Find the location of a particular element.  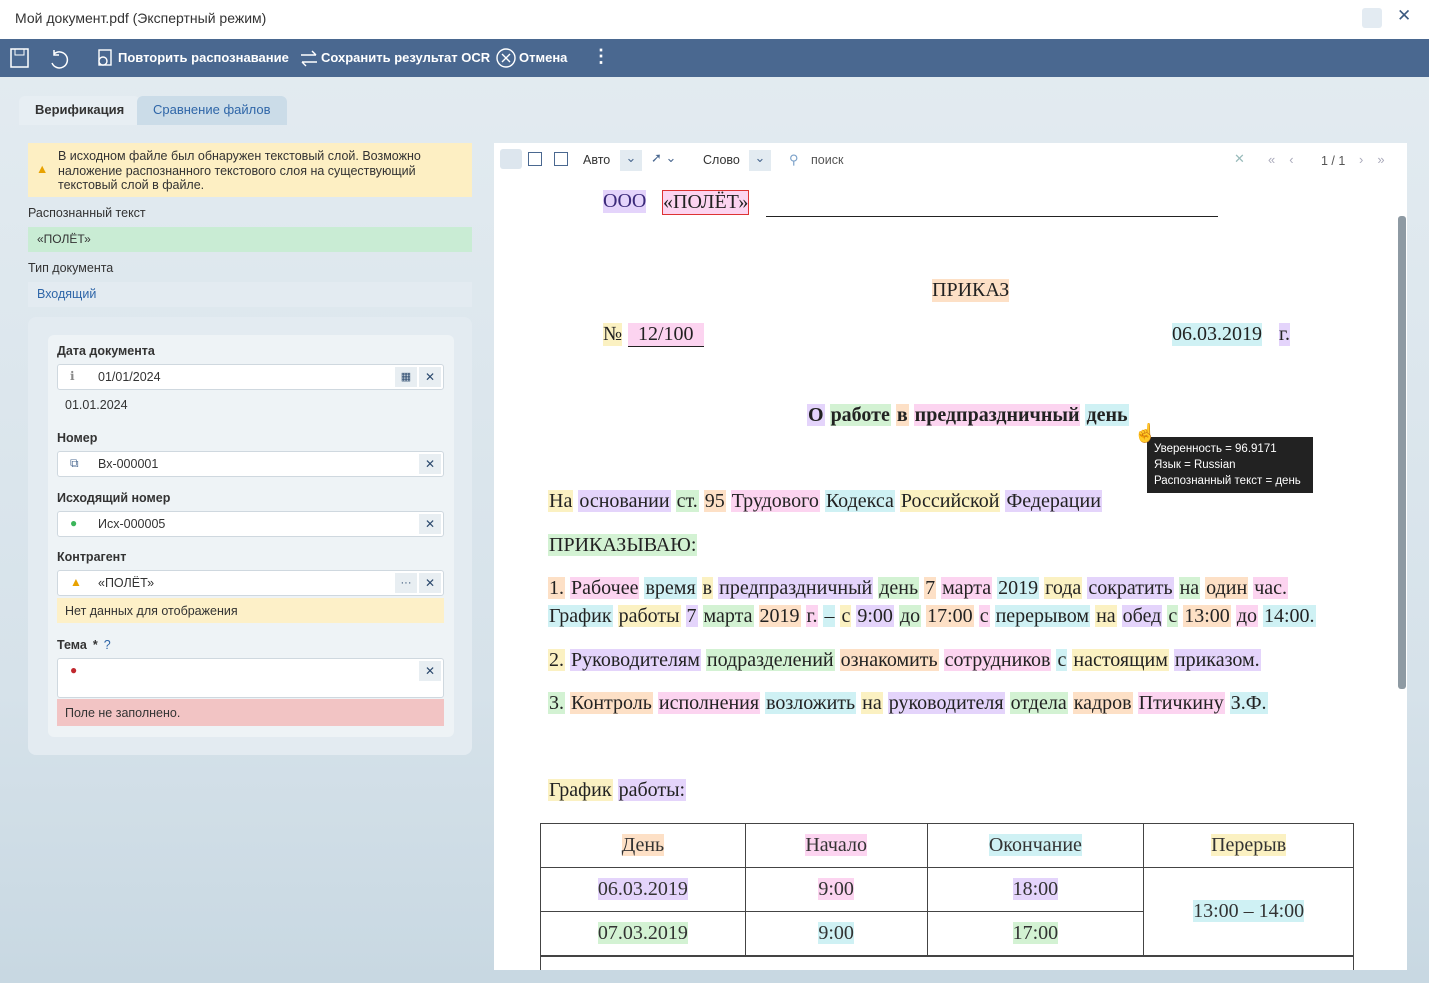

button: Отмена is located at coordinates (543, 57).